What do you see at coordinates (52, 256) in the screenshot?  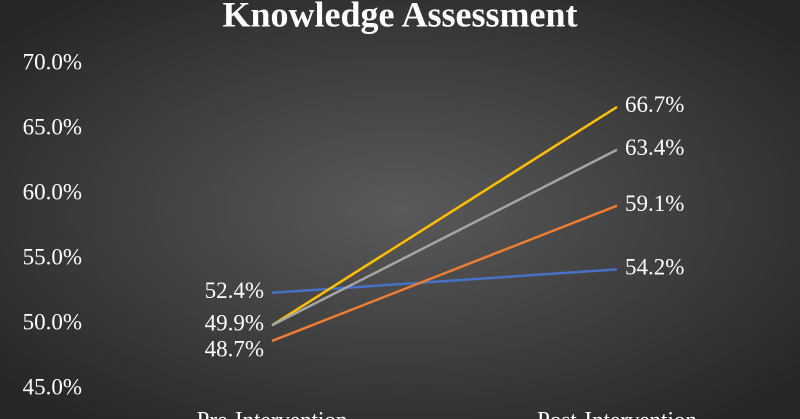 I see `y-tick-label: 55.0%` at bounding box center [52, 256].